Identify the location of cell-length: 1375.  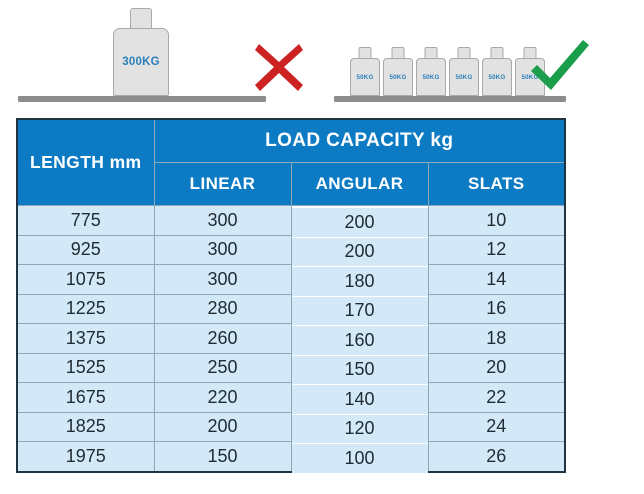
(85, 338).